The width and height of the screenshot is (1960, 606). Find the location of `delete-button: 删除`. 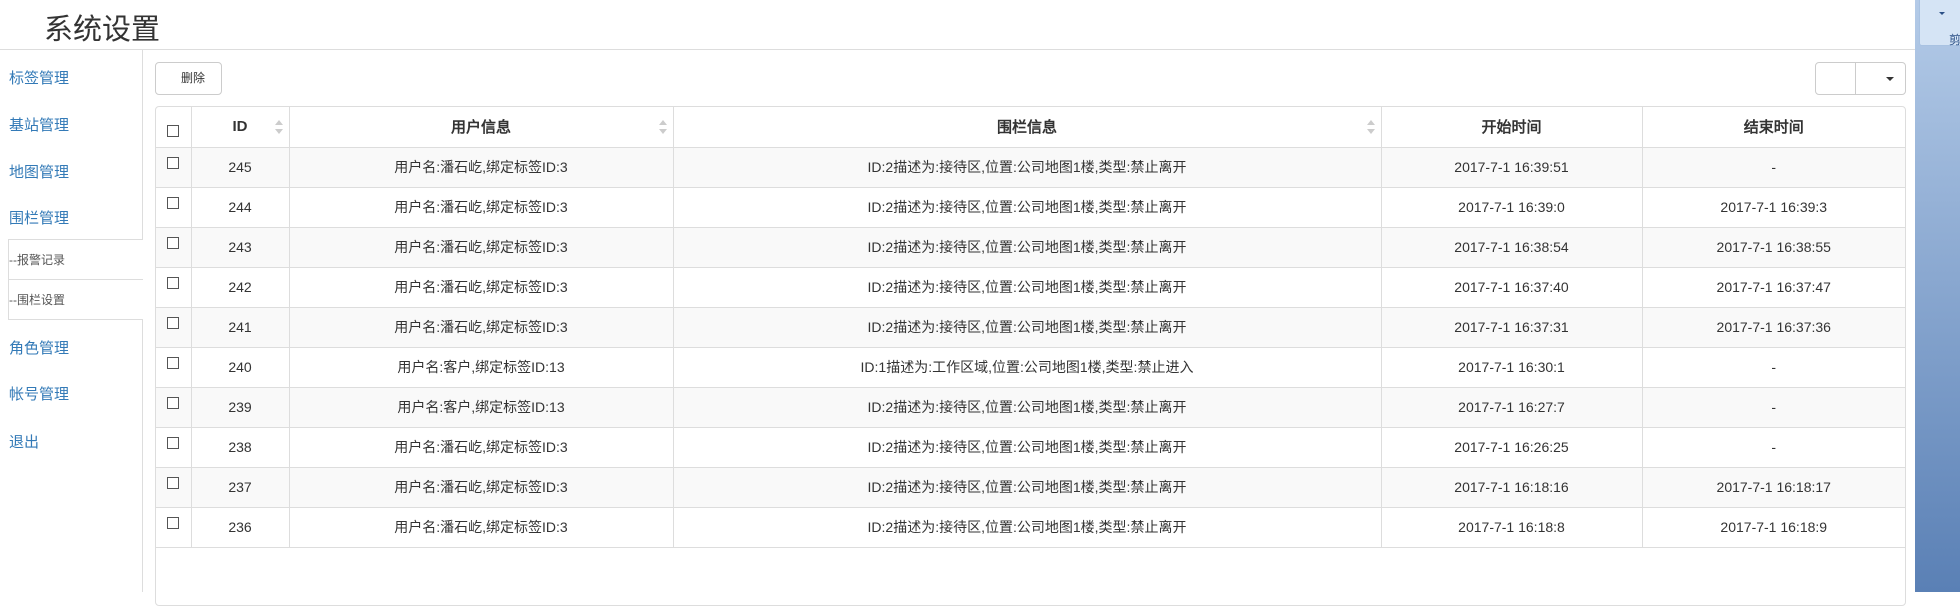

delete-button: 删除 is located at coordinates (188, 78).